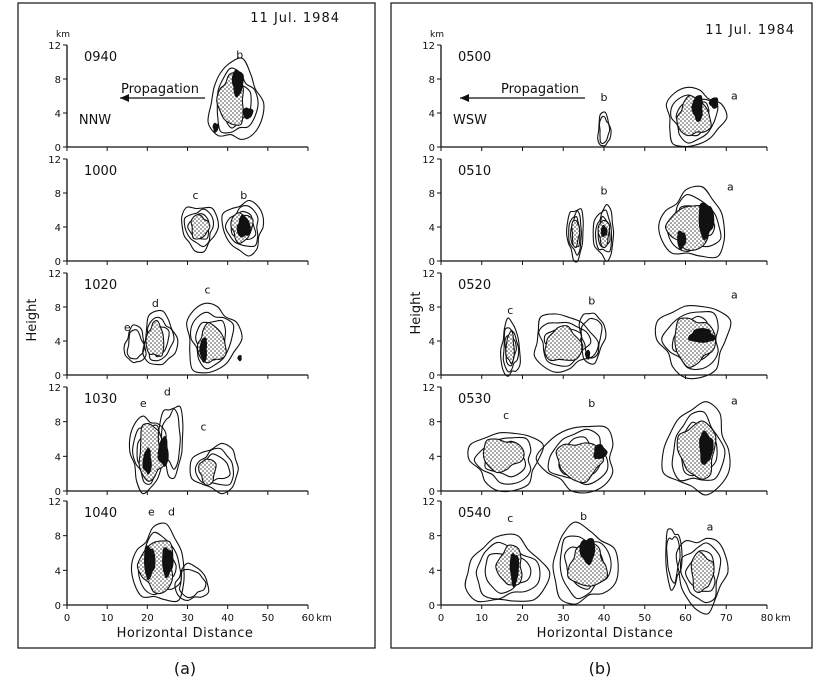 Image resolution: width=817 pixels, height=680 pixels. Describe the element at coordinates (185, 633) in the screenshot. I see `panel-a-xlabel: Horizontal Distance` at that location.